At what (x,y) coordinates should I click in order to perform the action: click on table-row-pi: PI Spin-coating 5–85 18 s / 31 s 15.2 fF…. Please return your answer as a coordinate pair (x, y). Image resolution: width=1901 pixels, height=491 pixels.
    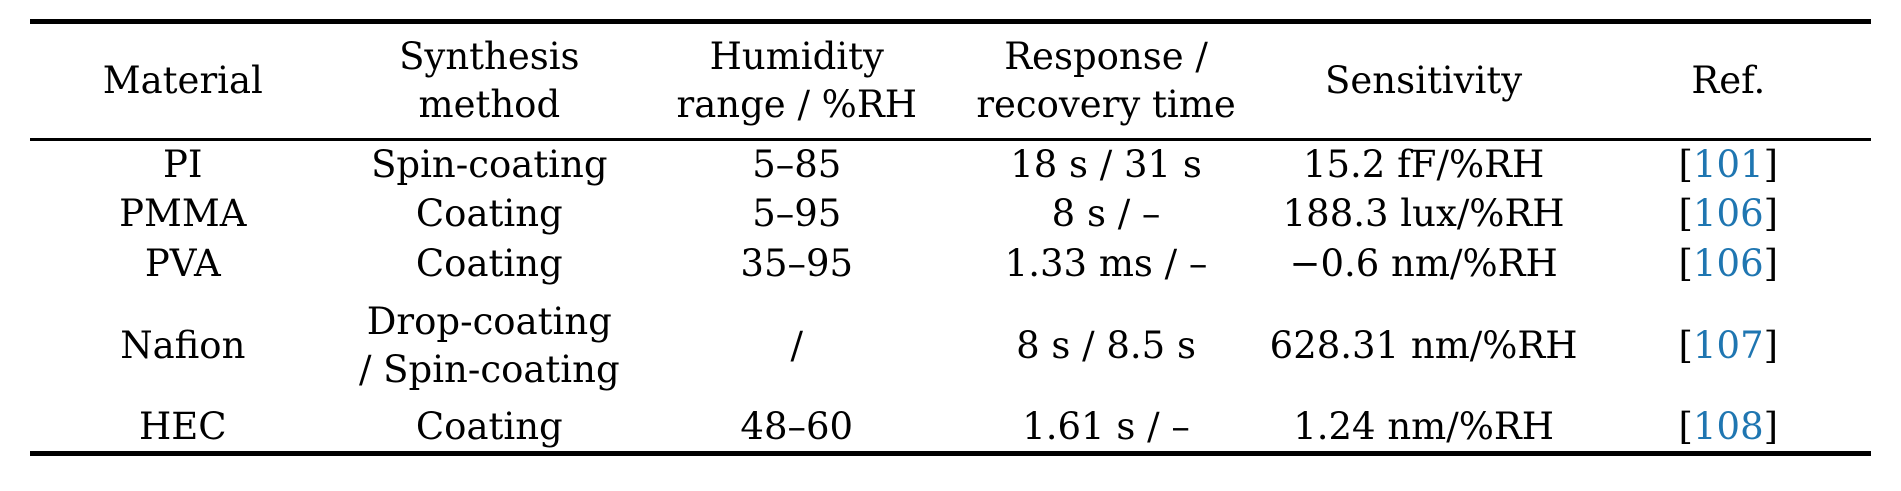
    Looking at the image, I should click on (950, 165).